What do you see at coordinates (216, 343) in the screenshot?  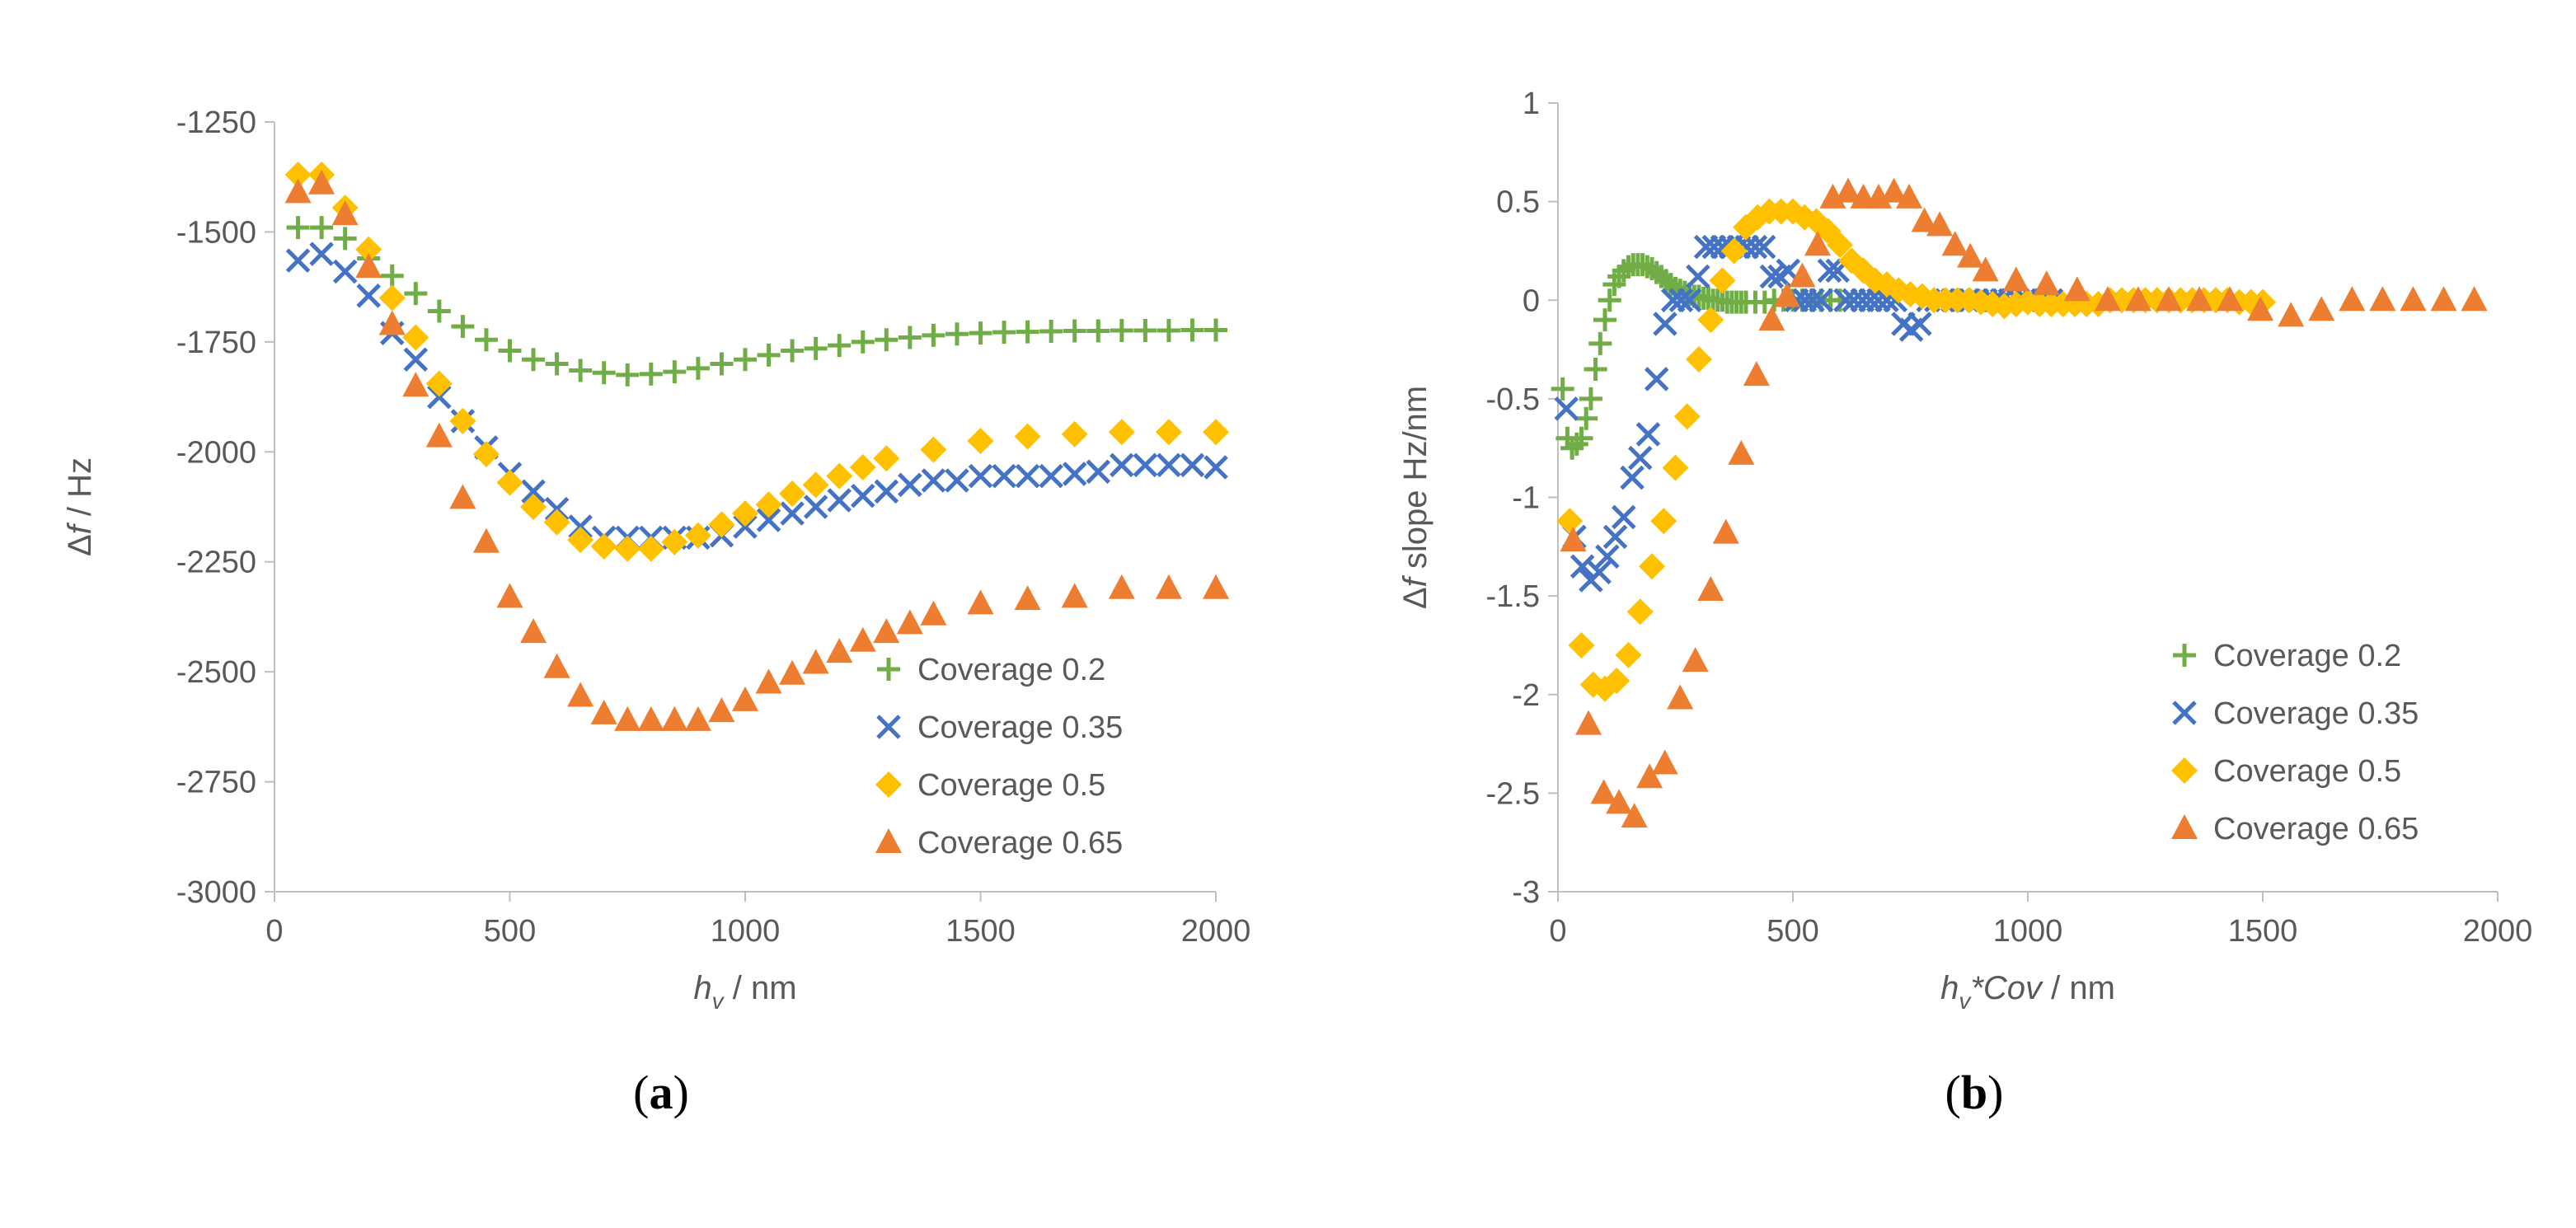 I see `panel-a-y-tick-label: -1750` at bounding box center [216, 343].